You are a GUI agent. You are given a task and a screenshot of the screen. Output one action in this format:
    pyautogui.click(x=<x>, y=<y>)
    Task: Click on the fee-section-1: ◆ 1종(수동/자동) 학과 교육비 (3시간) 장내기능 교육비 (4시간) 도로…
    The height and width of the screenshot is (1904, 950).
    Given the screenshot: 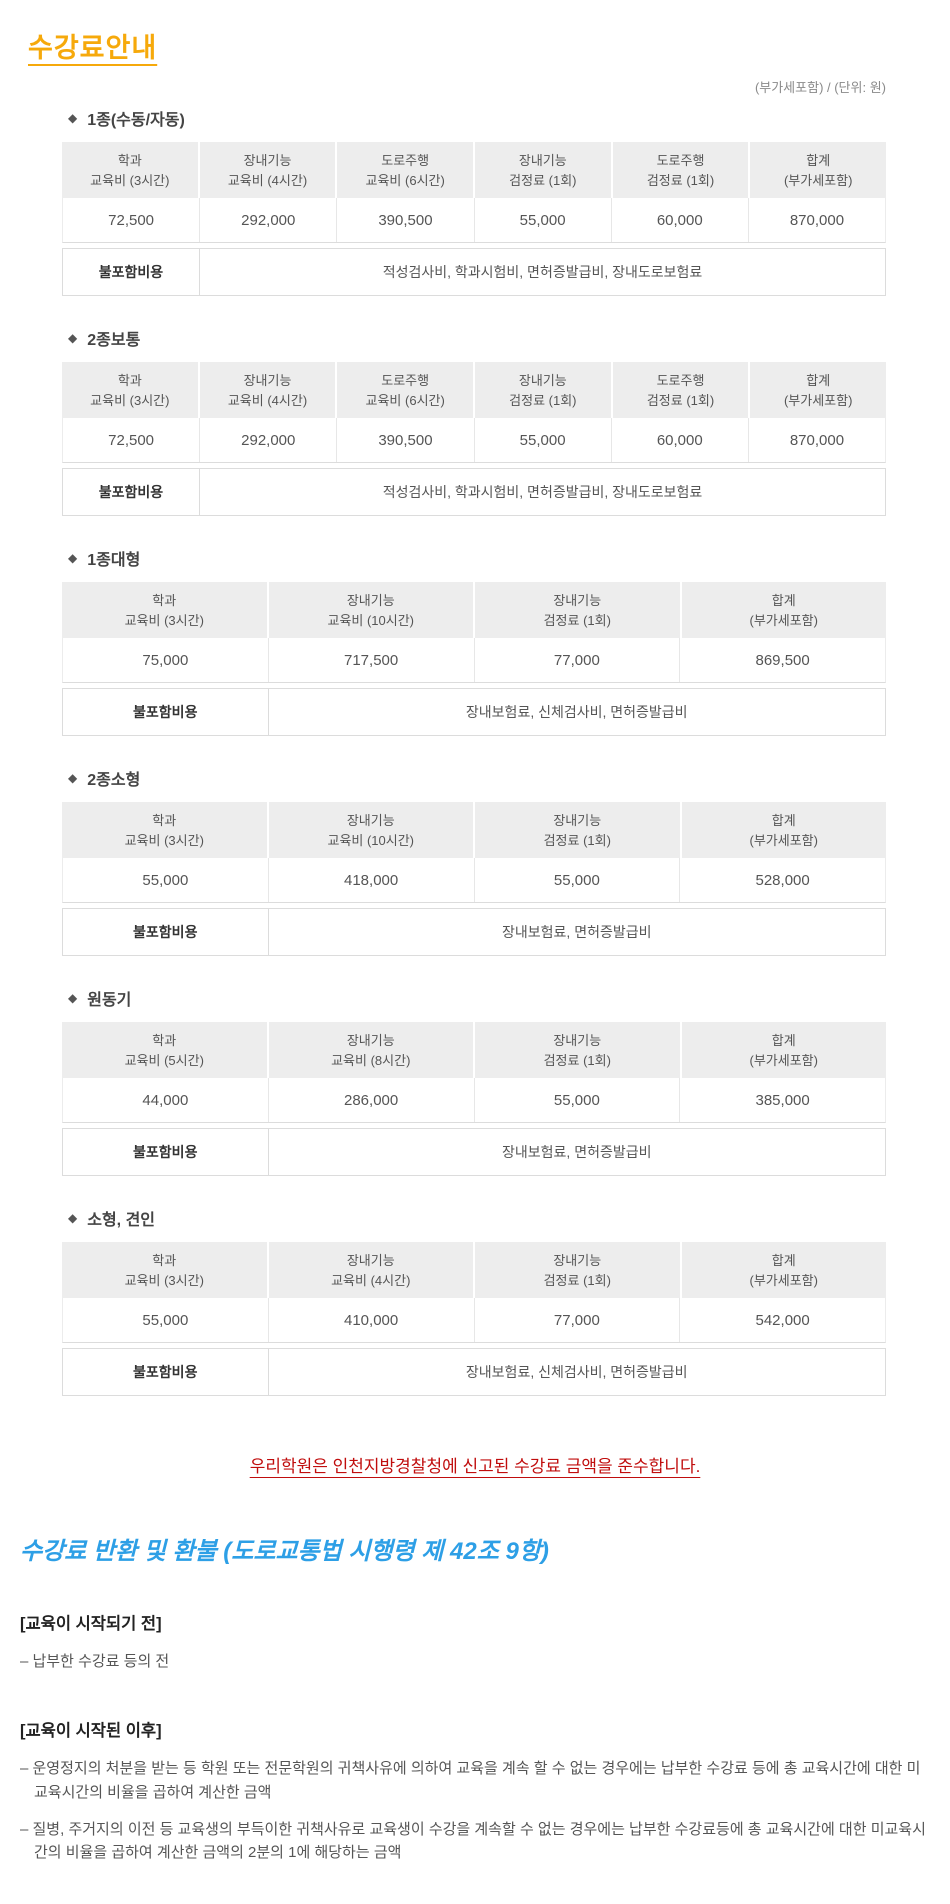 What is the action you would take?
    pyautogui.click(x=474, y=201)
    